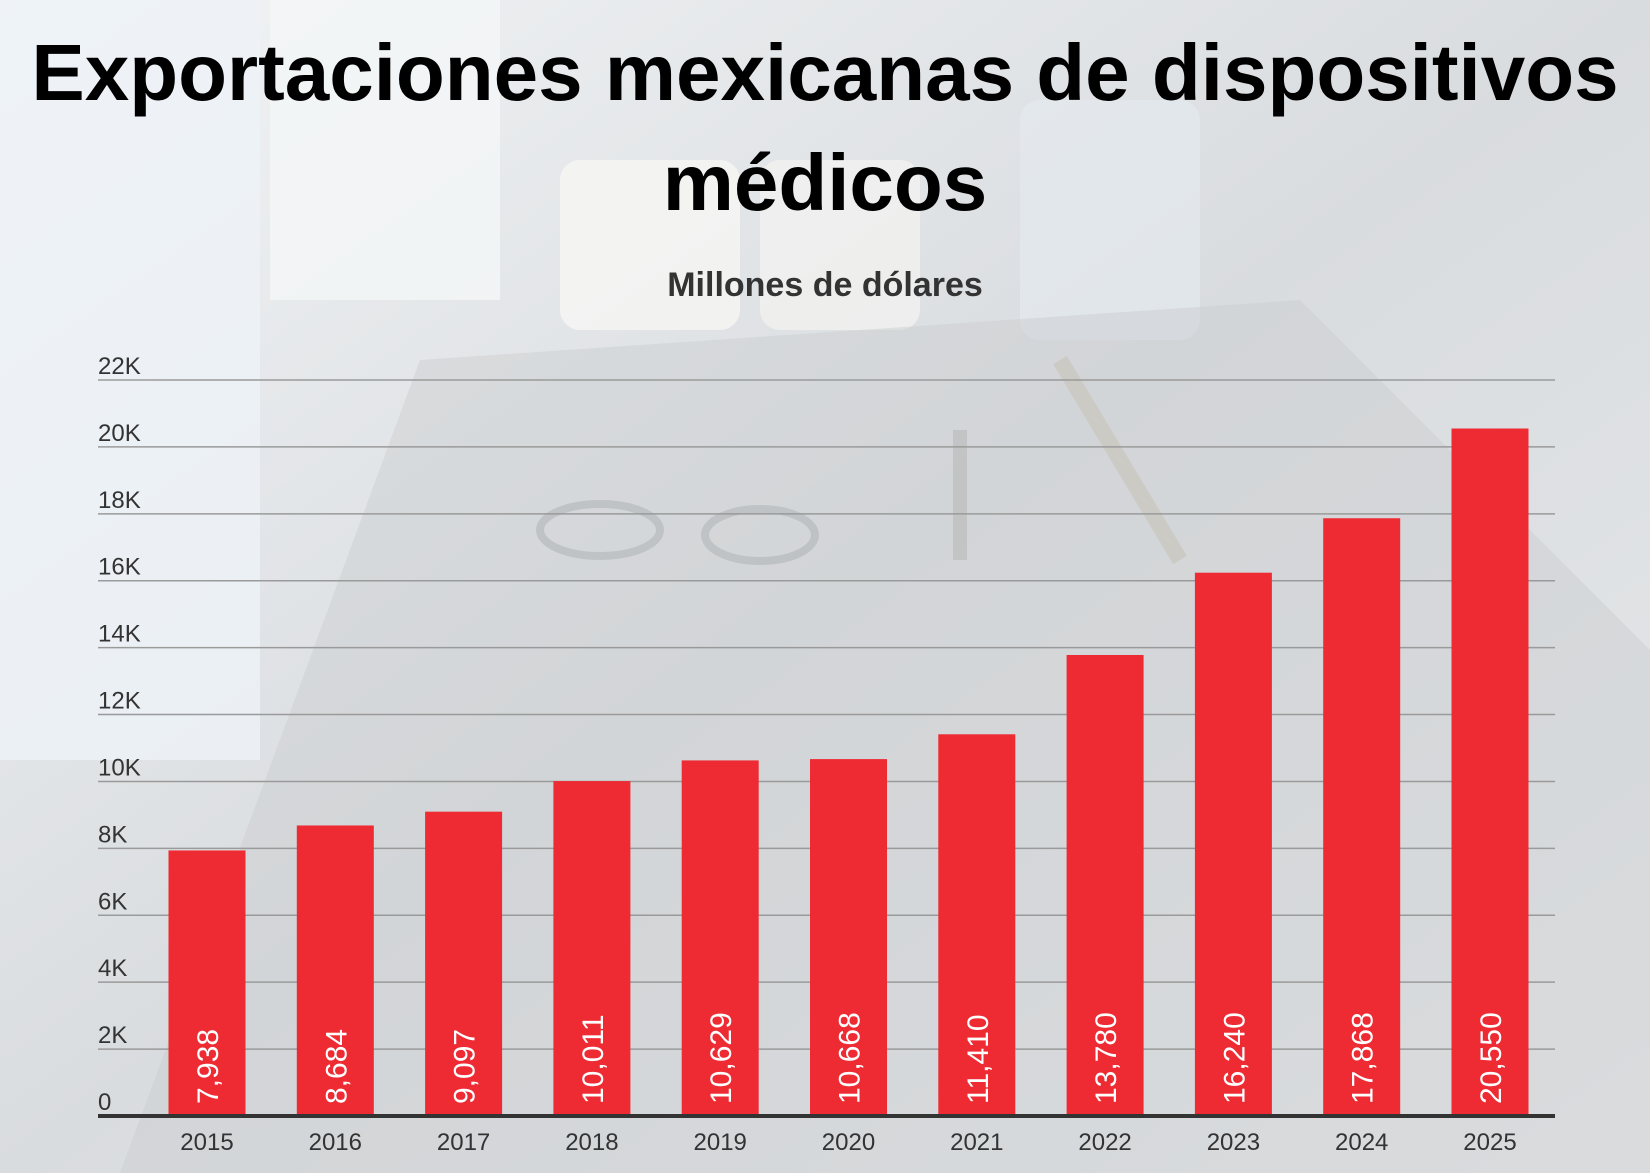 Image resolution: width=1650 pixels, height=1173 pixels. I want to click on bar-2020, so click(848, 937).